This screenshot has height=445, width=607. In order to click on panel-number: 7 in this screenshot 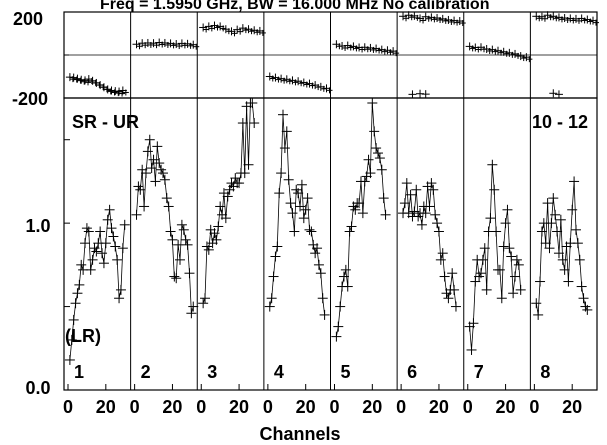, I will do `click(479, 372)`.